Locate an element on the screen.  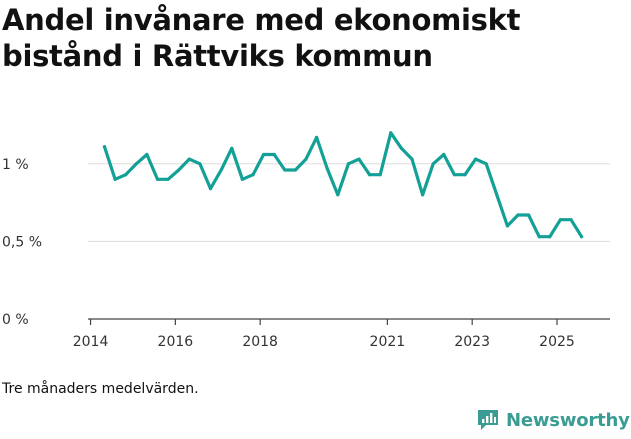
x-tick-label: 2018 is located at coordinates (260, 342).